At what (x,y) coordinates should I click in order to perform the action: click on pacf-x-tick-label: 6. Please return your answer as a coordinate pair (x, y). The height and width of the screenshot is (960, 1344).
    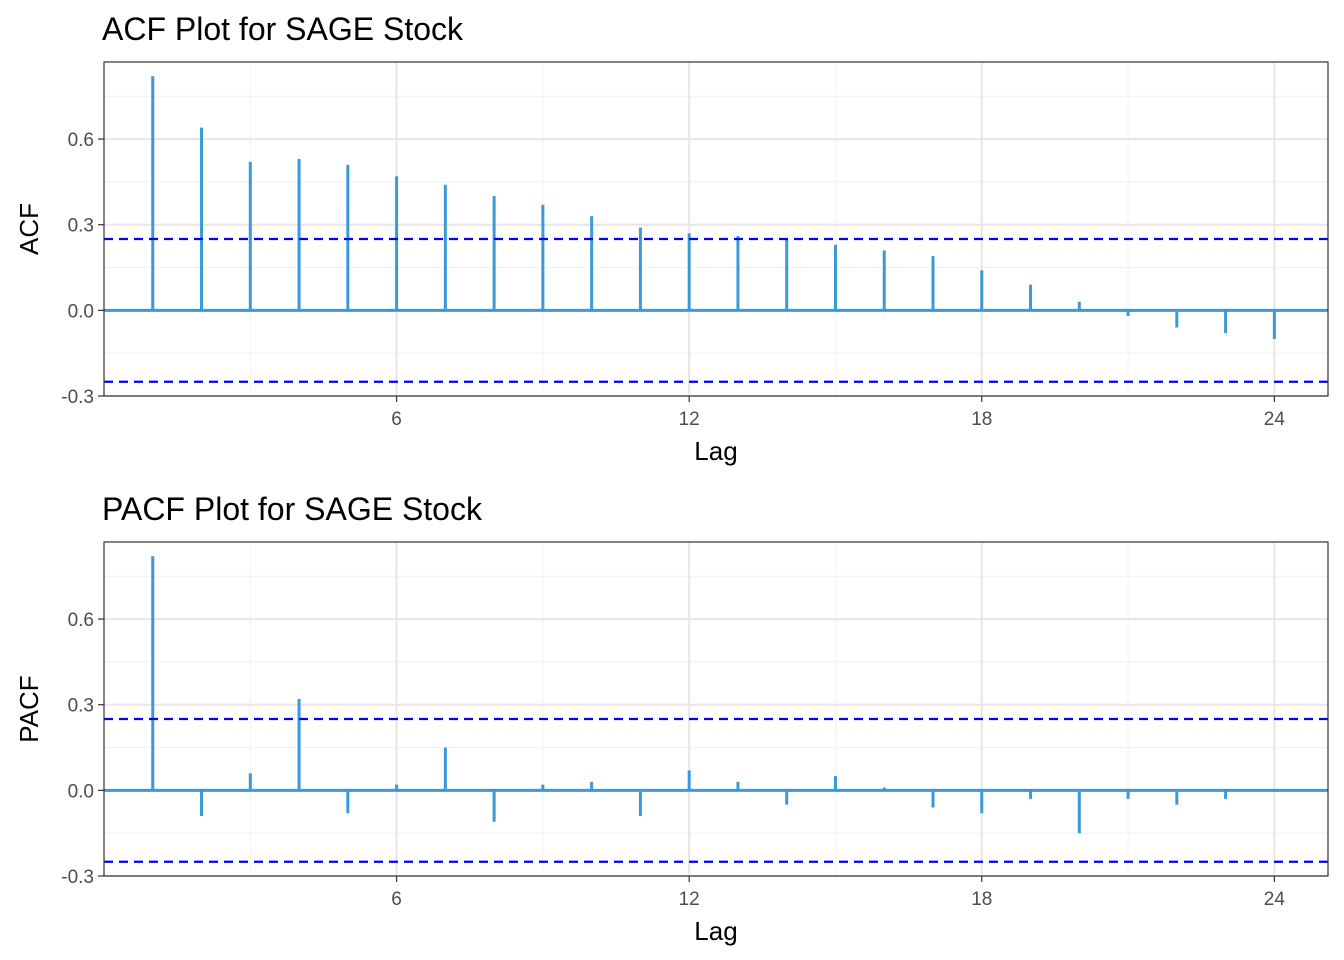
    Looking at the image, I should click on (396, 899).